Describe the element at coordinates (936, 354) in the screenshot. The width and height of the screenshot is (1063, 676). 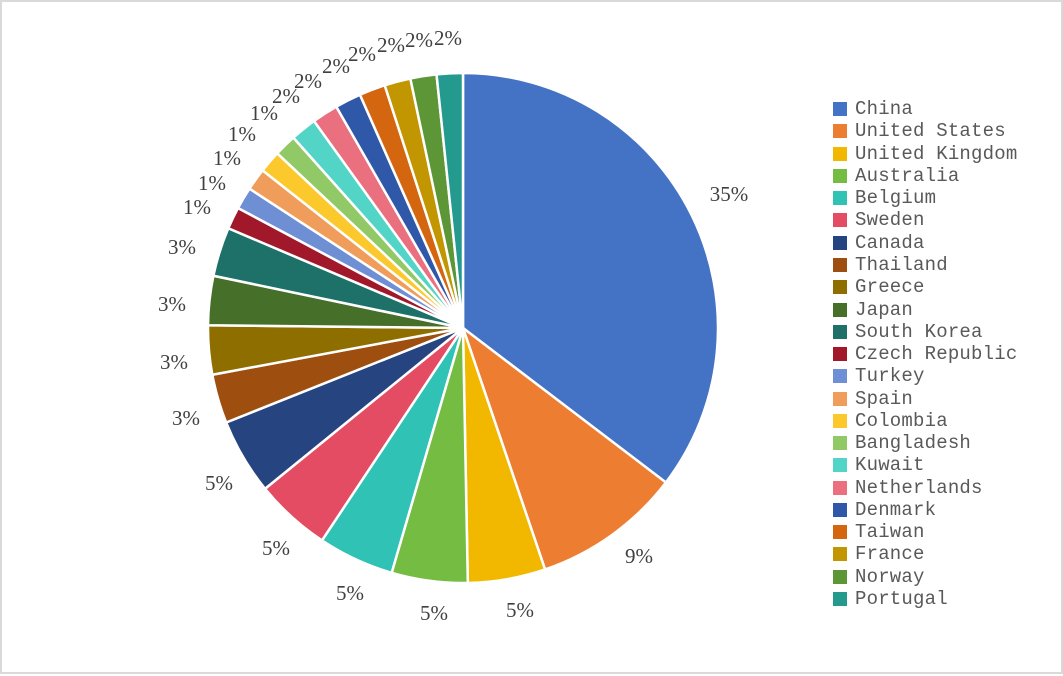
I see `legend-label: Czech Republic` at that location.